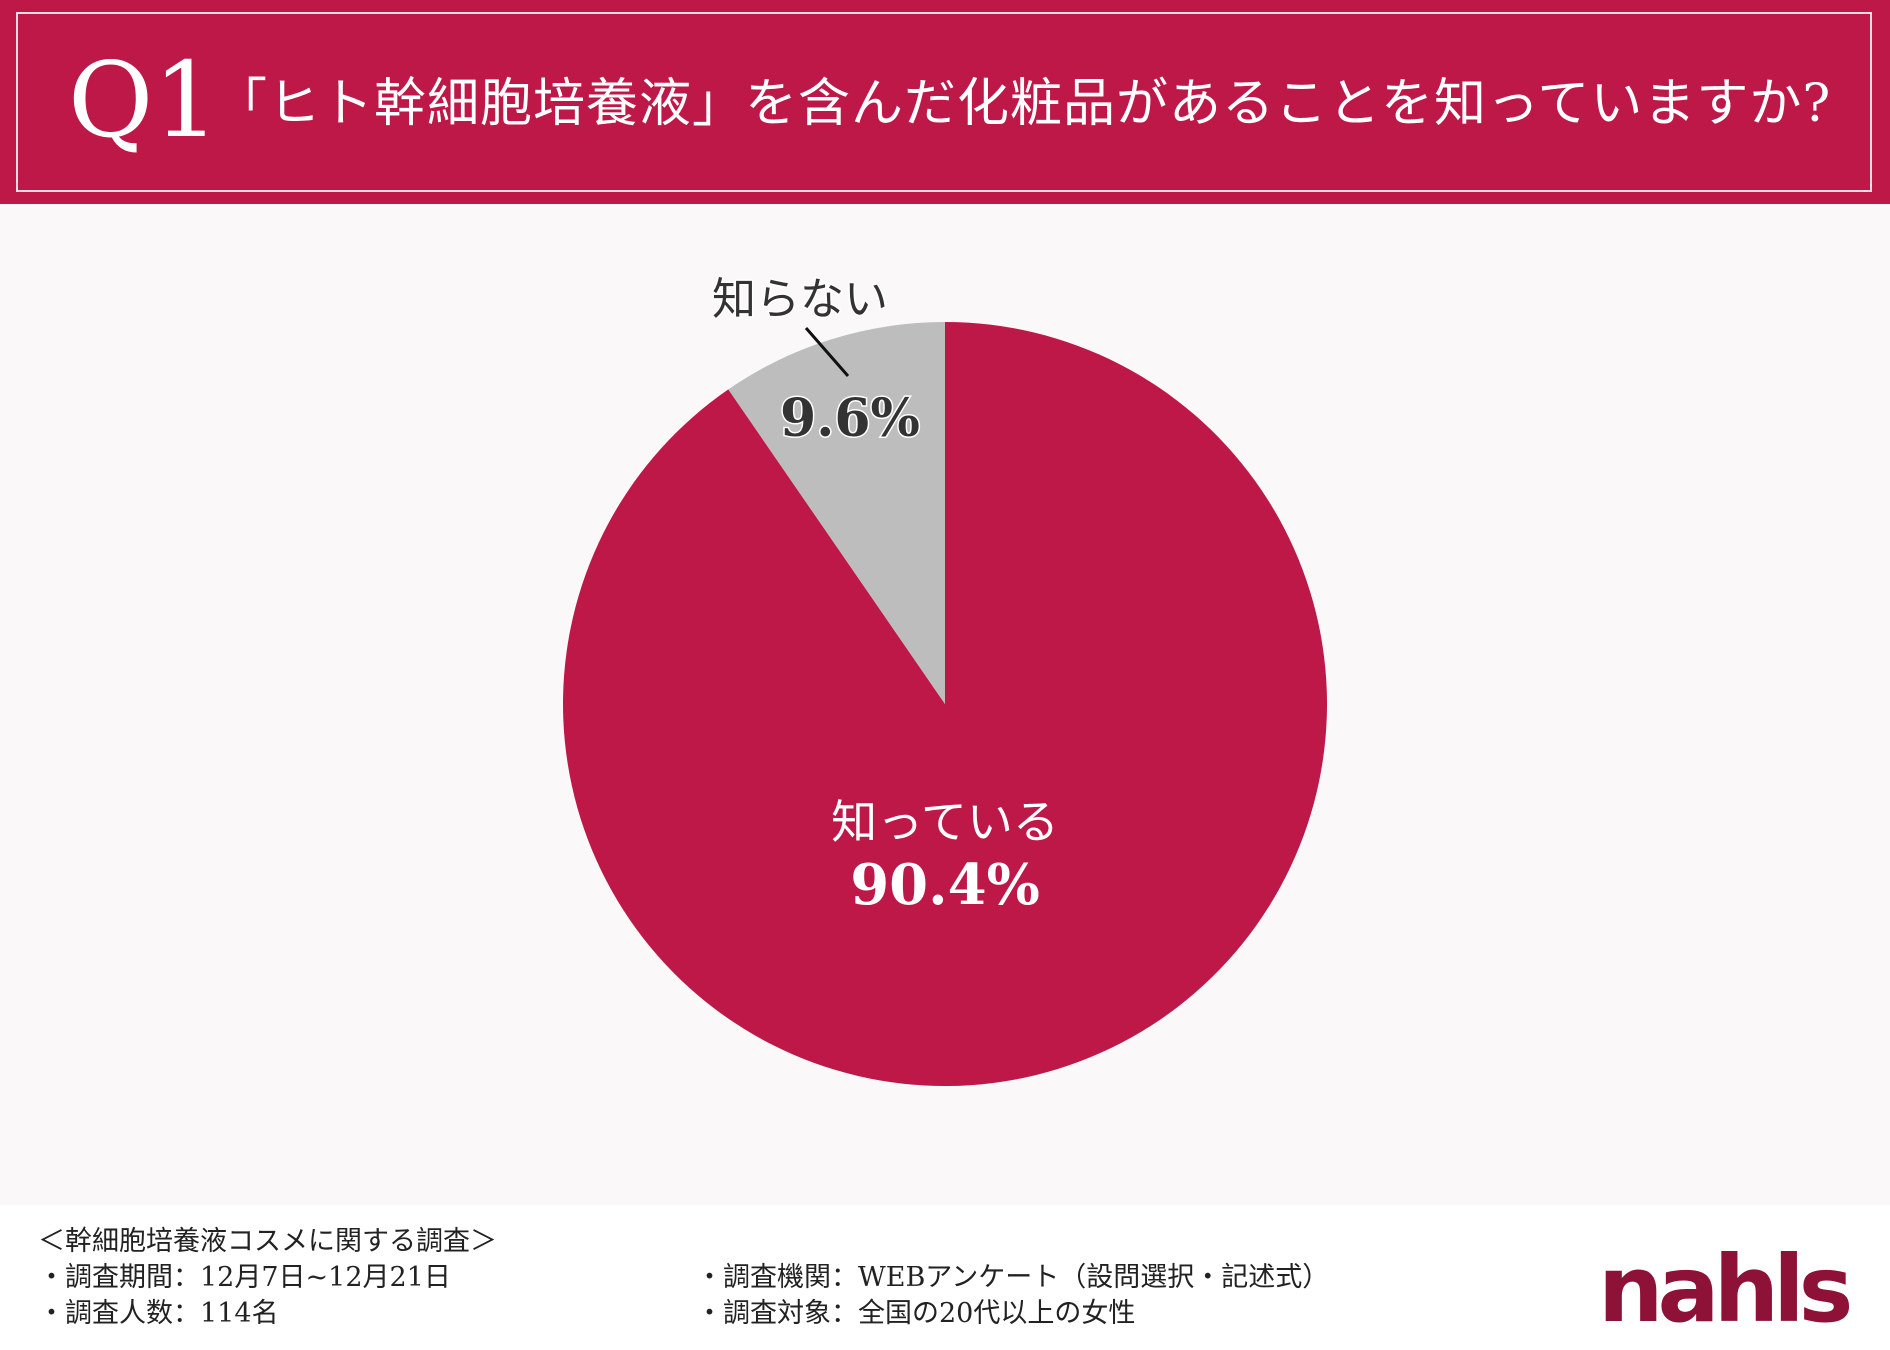 The height and width of the screenshot is (1350, 1890). Describe the element at coordinates (158, 1313) in the screenshot. I see `survey-respondents: ・調査人数：114名` at that location.